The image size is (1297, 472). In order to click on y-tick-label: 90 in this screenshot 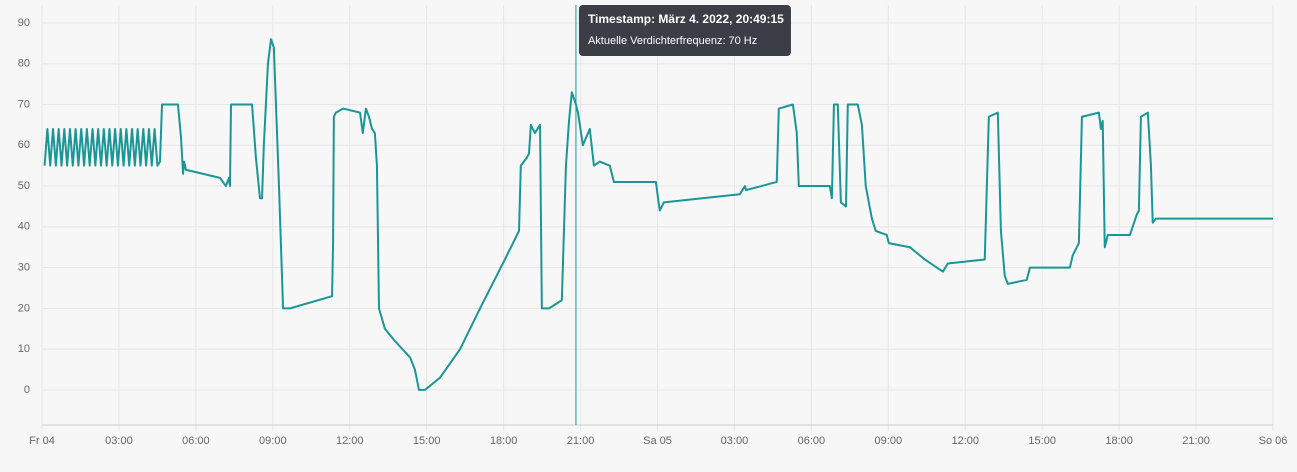, I will do `click(24, 23)`.